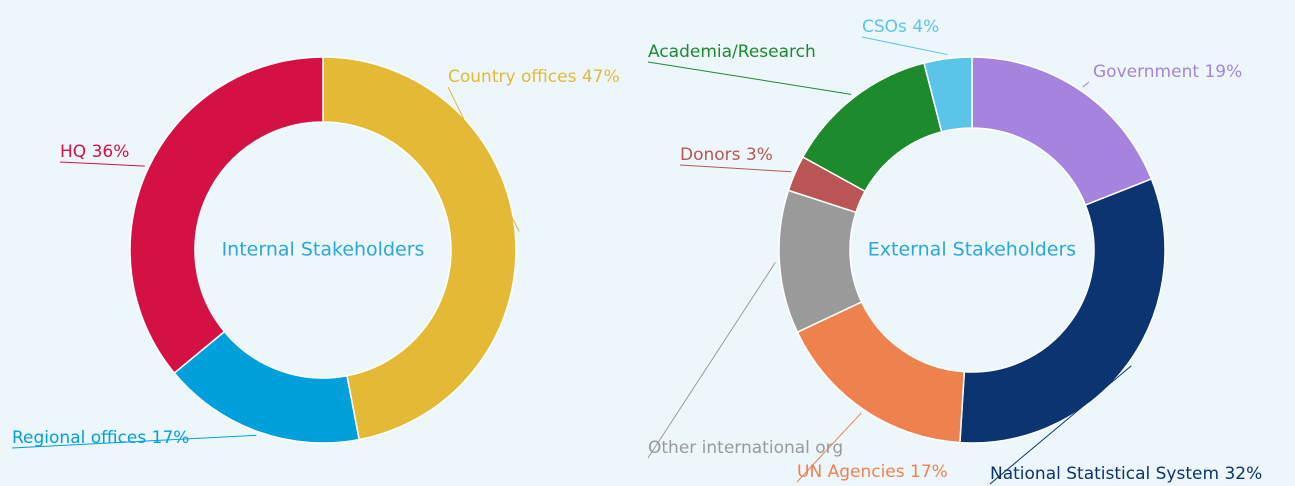 The height and width of the screenshot is (486, 1295). Describe the element at coordinates (1146, 72) in the screenshot. I see `category-label: Government` at that location.